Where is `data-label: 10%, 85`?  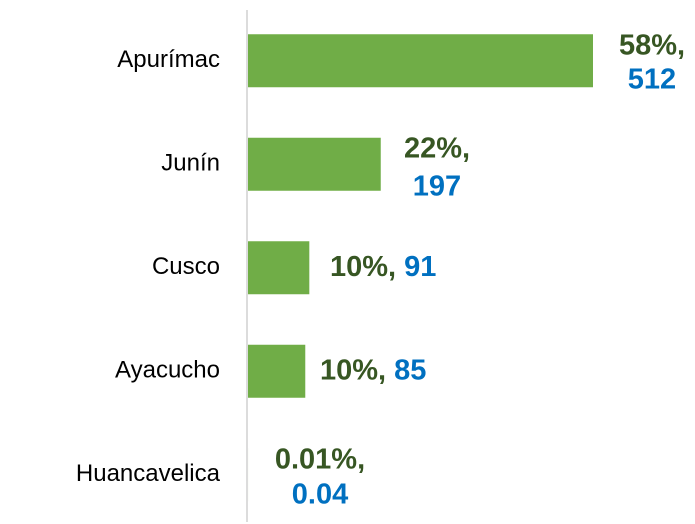
data-label: 10%, 85 is located at coordinates (373, 370).